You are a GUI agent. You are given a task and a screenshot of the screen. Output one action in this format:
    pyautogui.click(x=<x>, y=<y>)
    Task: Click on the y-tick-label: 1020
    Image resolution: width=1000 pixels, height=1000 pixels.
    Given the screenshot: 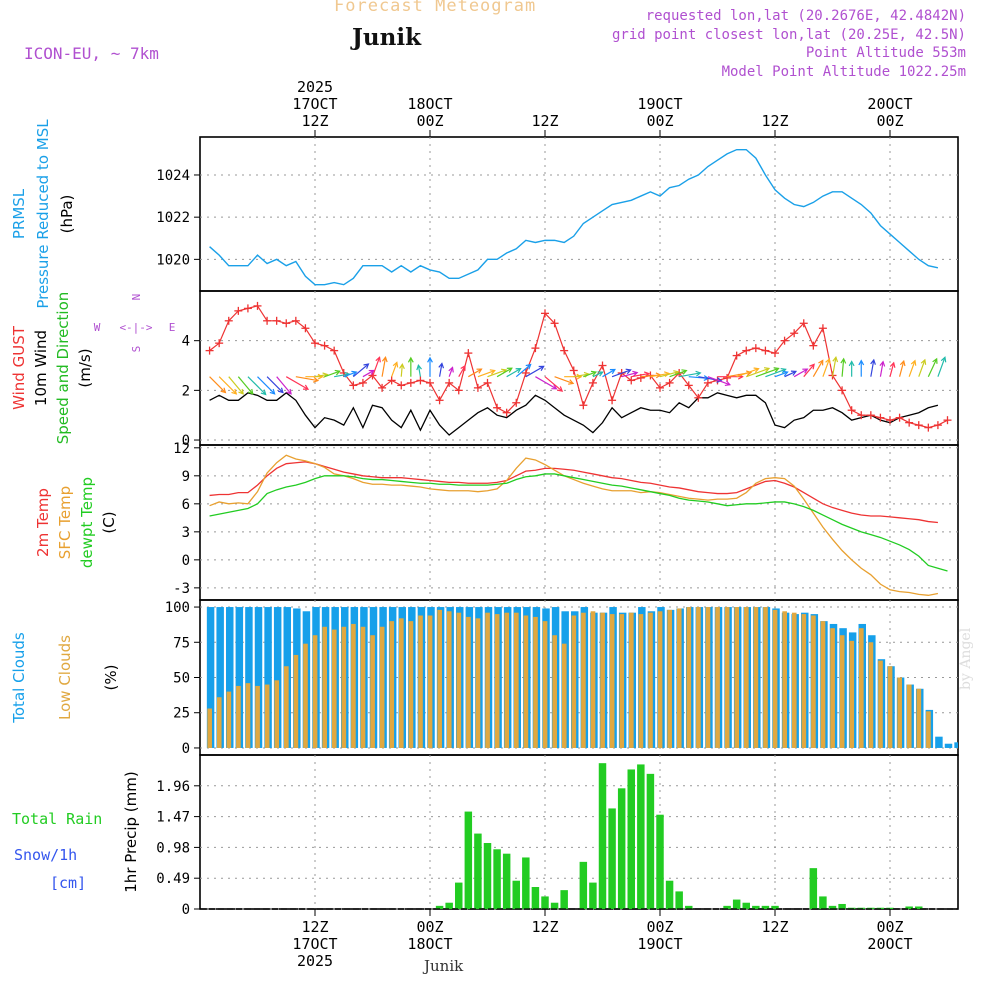 What is the action you would take?
    pyautogui.click(x=173, y=260)
    